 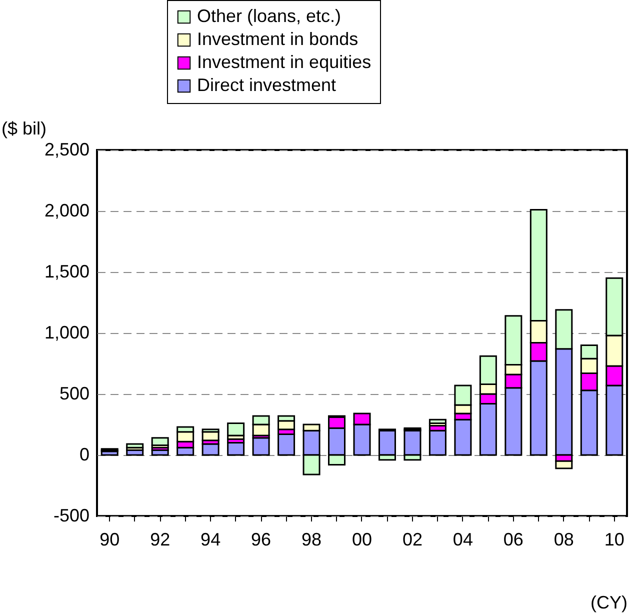 I want to click on x-tick-label: 04, so click(x=462, y=540).